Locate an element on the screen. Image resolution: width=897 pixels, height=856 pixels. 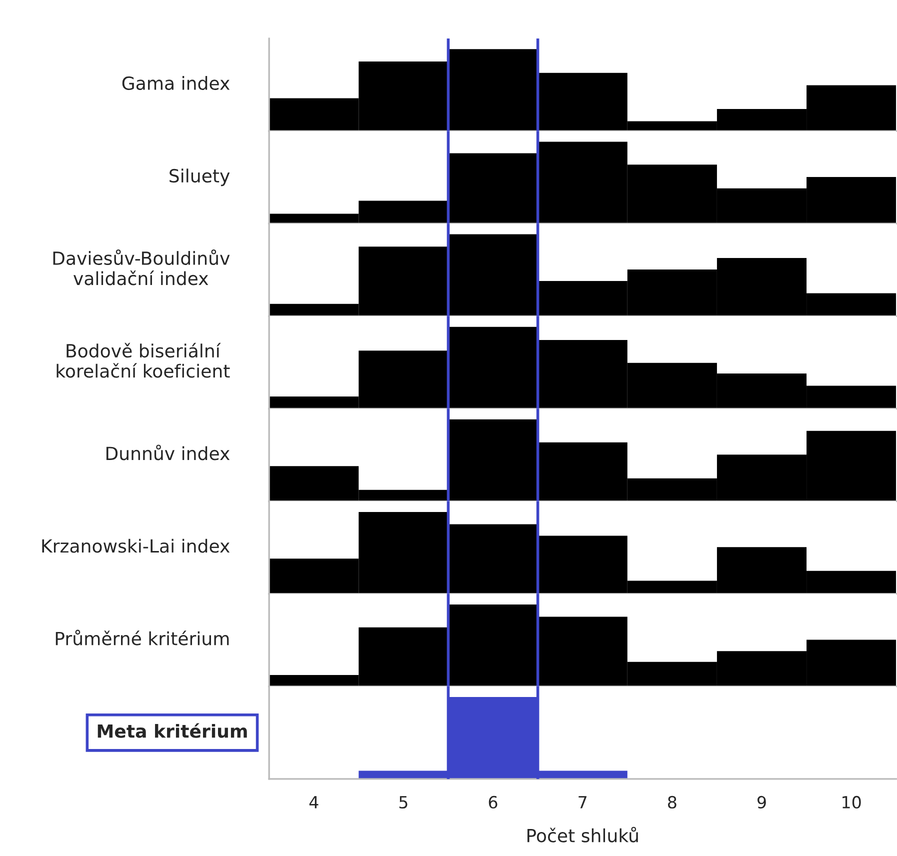
x-tick-label: 5 is located at coordinates (403, 802).